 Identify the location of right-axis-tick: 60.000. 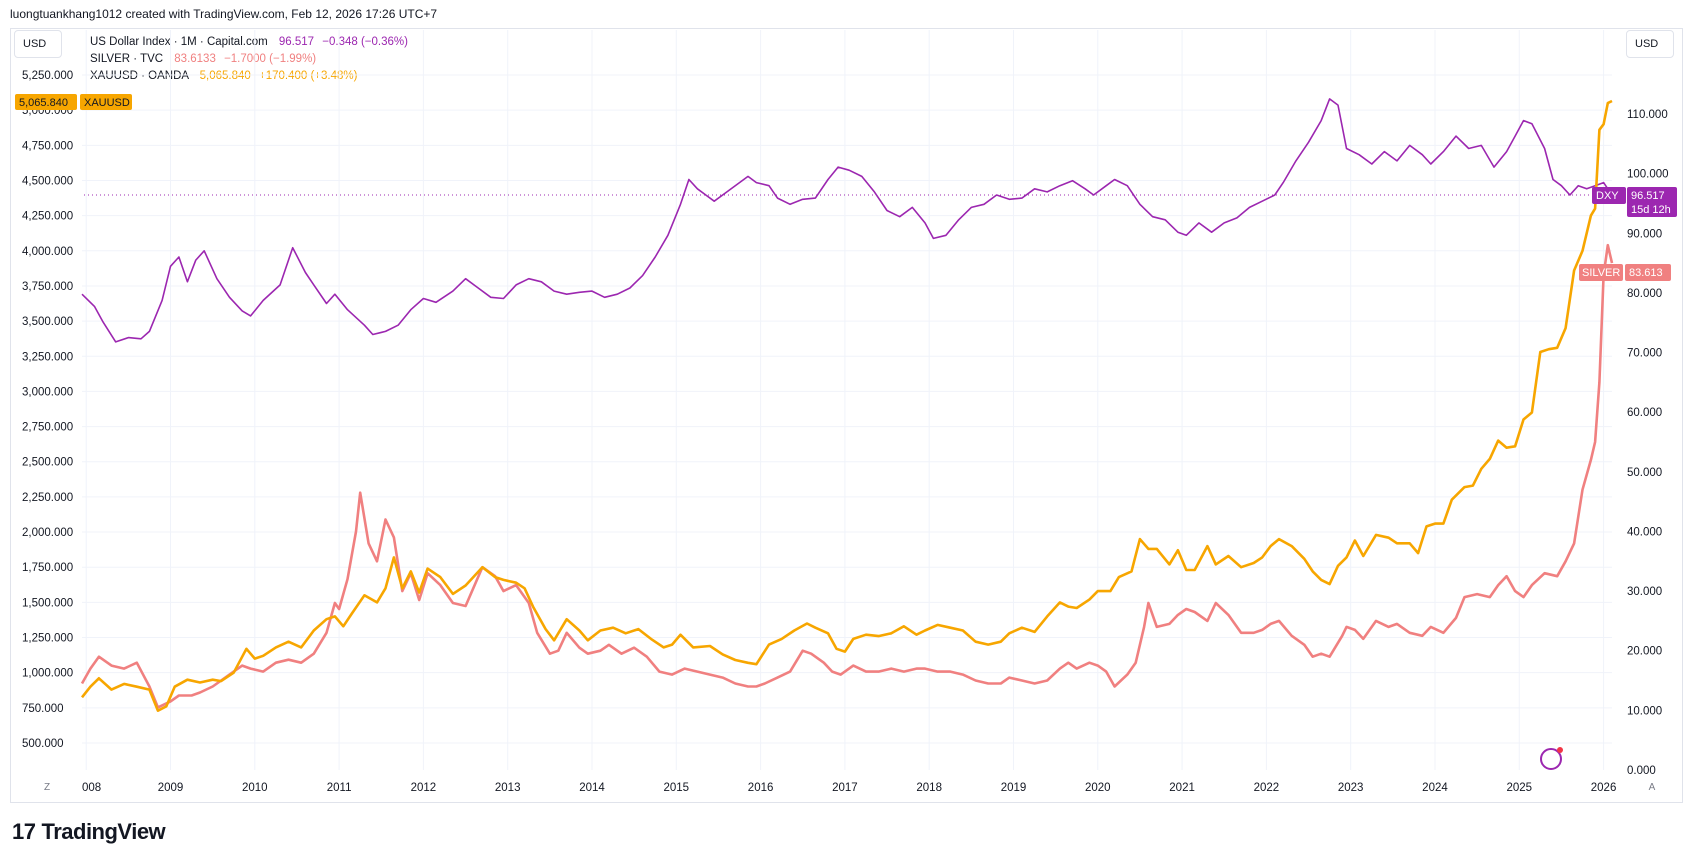
(1644, 413).